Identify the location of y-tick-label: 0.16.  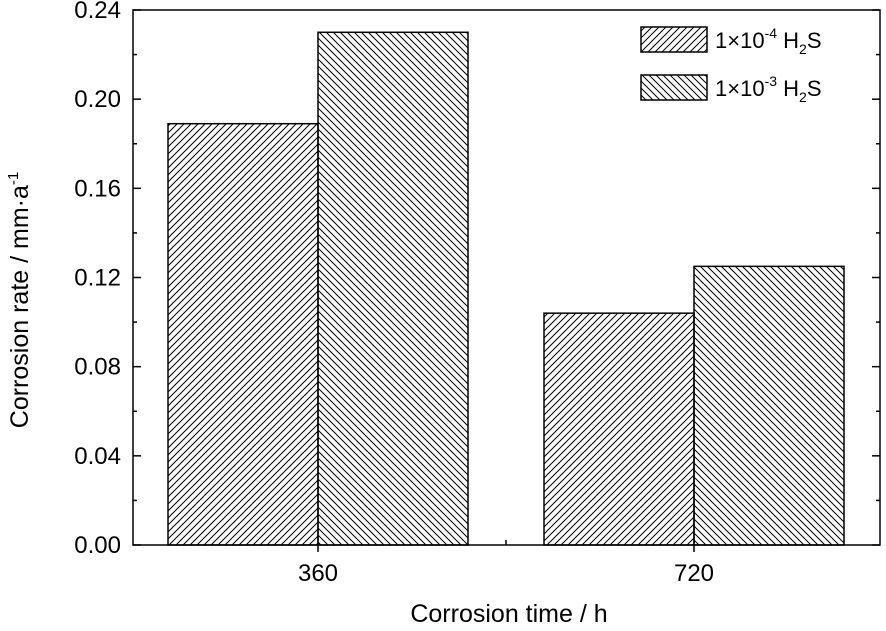
(97, 188).